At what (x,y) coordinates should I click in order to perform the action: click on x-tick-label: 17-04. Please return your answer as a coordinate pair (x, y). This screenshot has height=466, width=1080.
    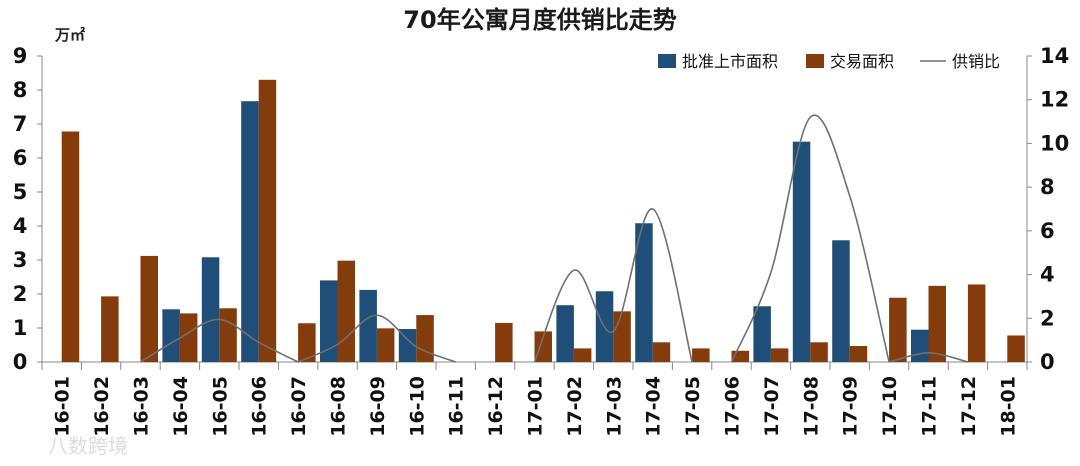
    Looking at the image, I should click on (654, 406).